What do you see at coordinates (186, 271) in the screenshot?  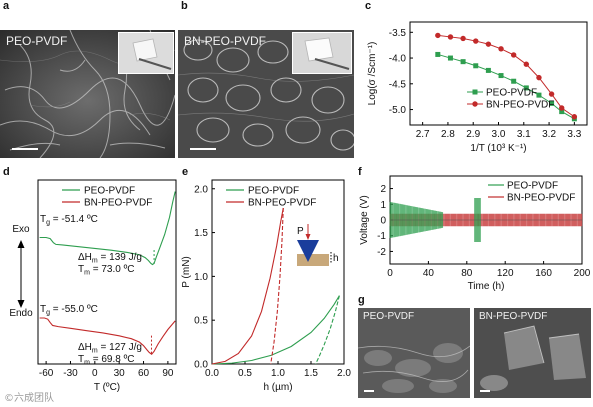 I see `y-axis-label: P (mN)` at bounding box center [186, 271].